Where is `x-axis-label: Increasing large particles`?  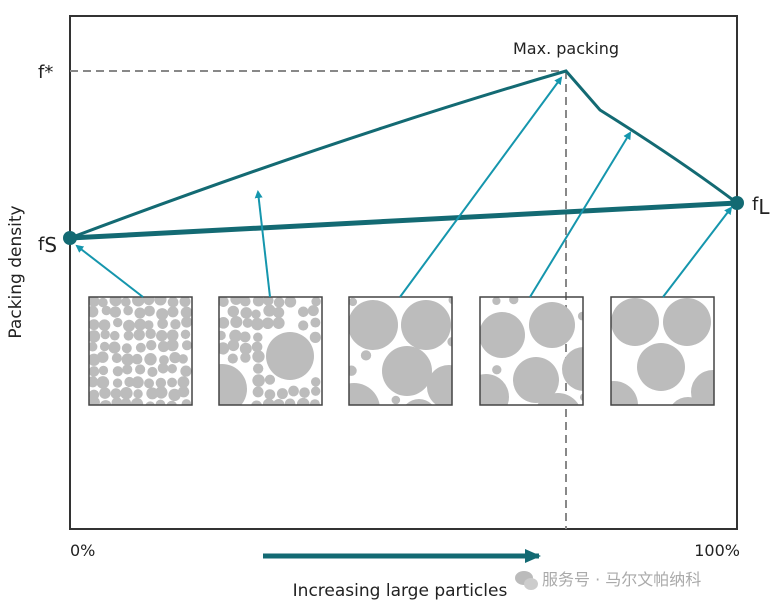
x-axis-label: Increasing large particles is located at coordinates (400, 591).